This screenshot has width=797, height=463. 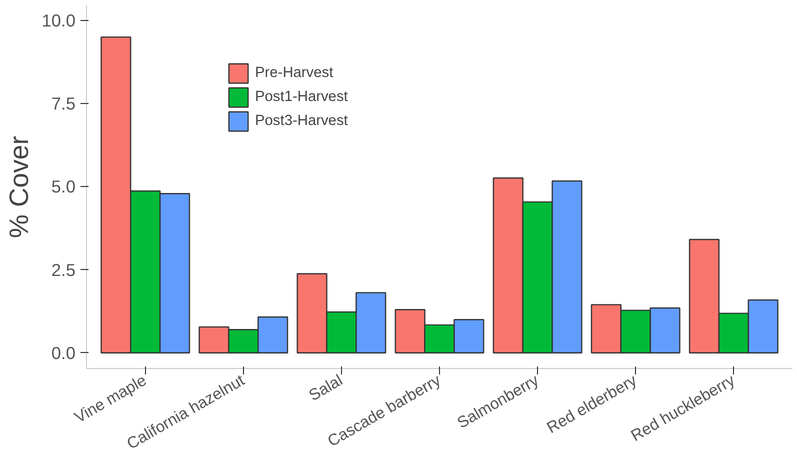 I want to click on y-tick-label: 2.5, so click(x=63, y=270).